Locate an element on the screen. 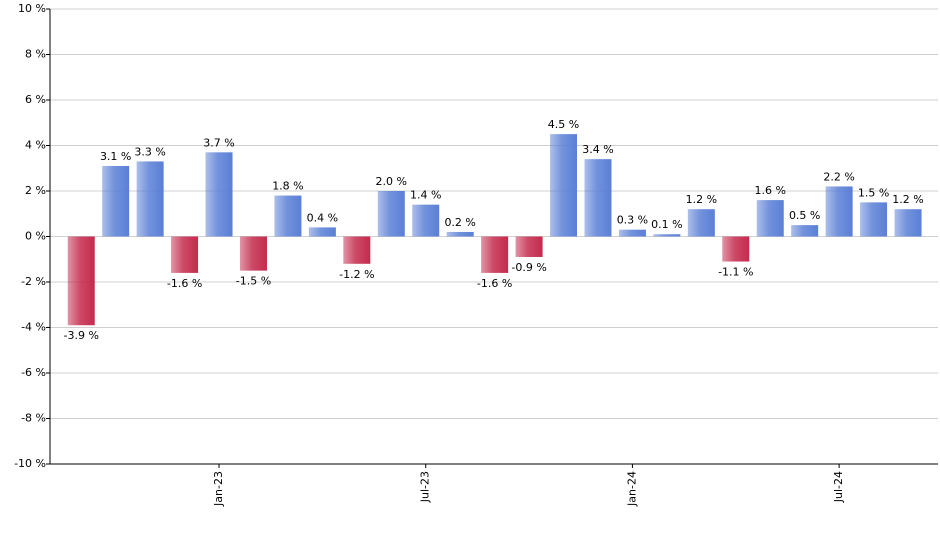 The height and width of the screenshot is (550, 940). value-label: 0.4 % is located at coordinates (322, 217).